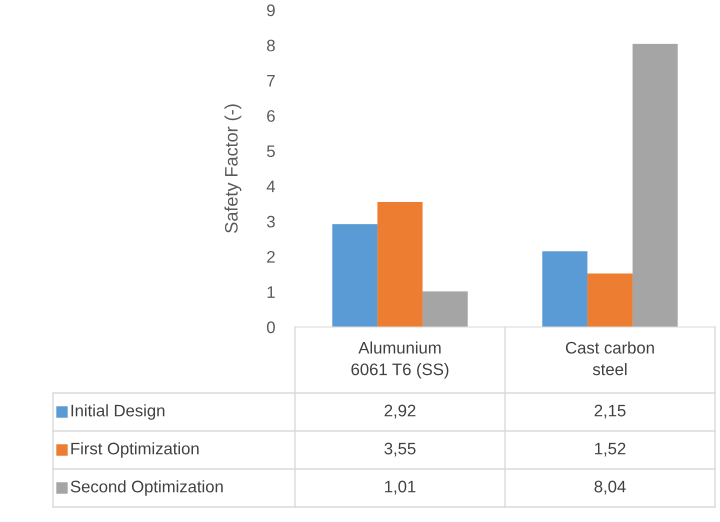  Describe the element at coordinates (270, 327) in the screenshot. I see `y-tick-label: 0` at that location.